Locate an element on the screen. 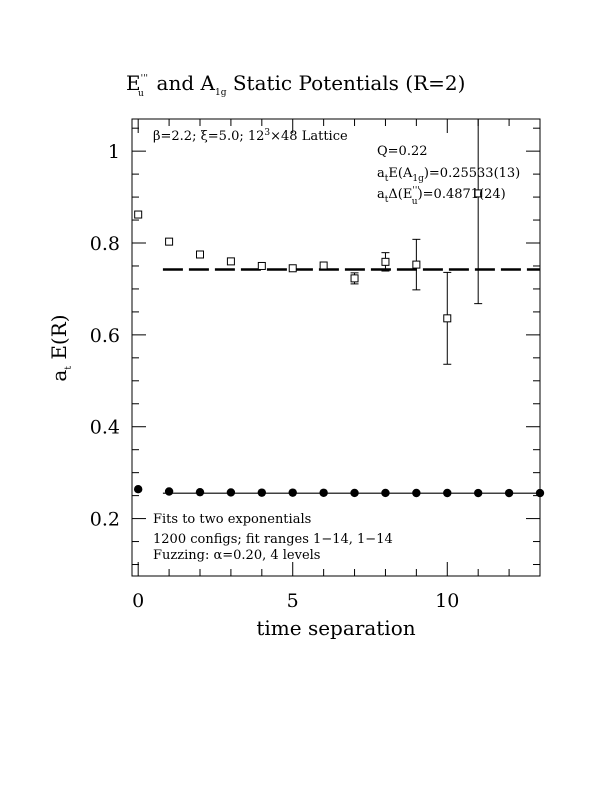  q-annotation: Q=0.22 is located at coordinates (402, 151).